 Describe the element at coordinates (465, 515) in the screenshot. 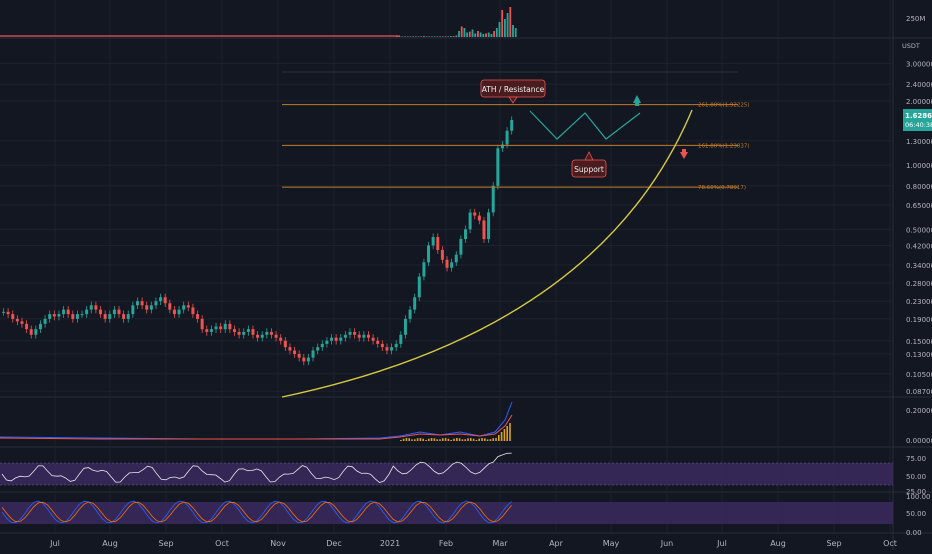

I see `stoch-pane: 100.00 50.00 0.00` at that location.